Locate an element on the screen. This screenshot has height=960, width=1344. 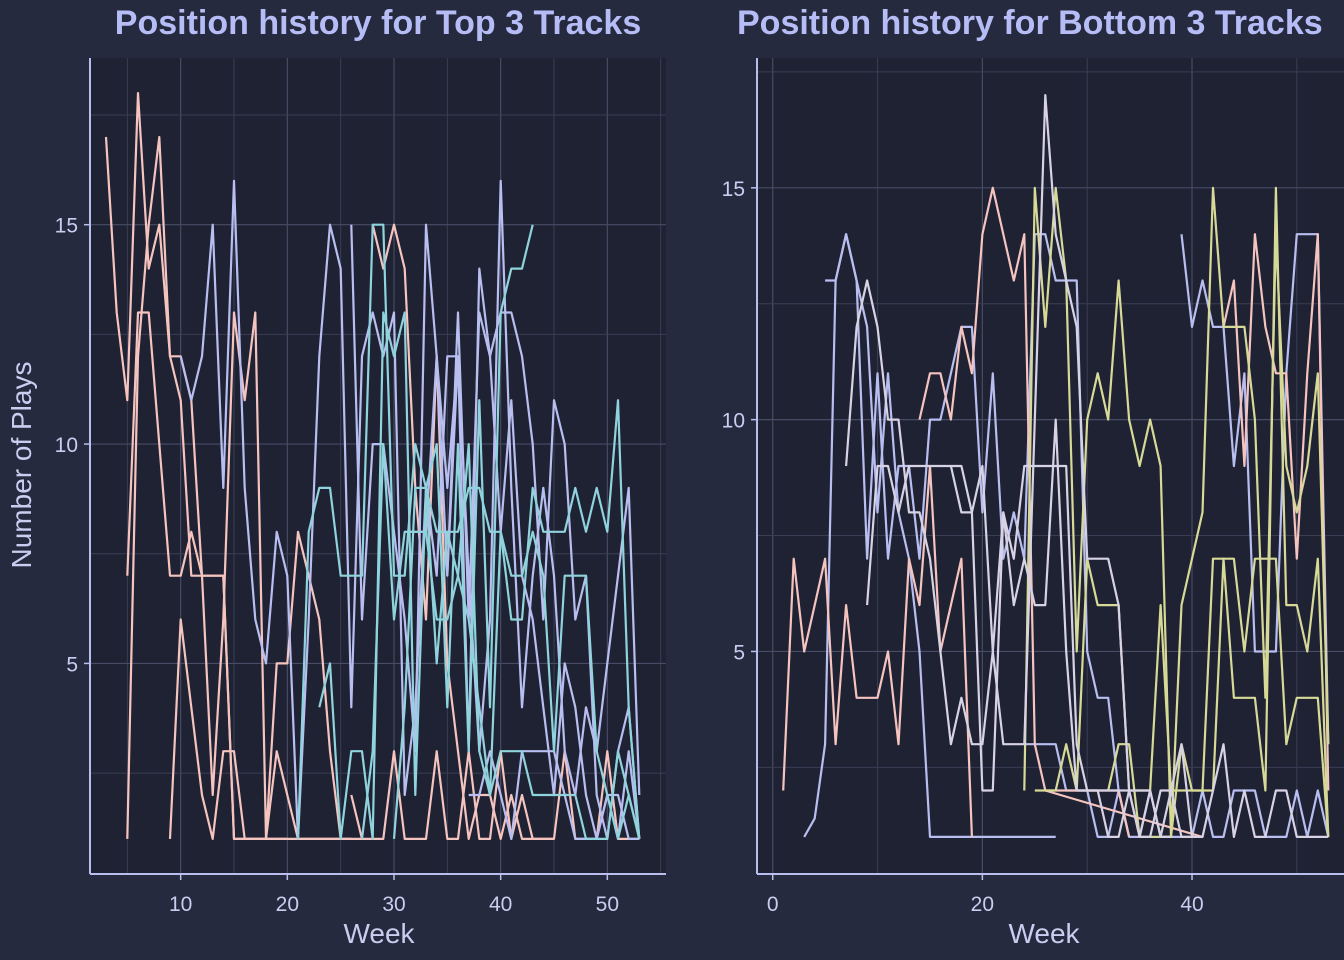
right-y-tick-label: 5 is located at coordinates (739, 652).